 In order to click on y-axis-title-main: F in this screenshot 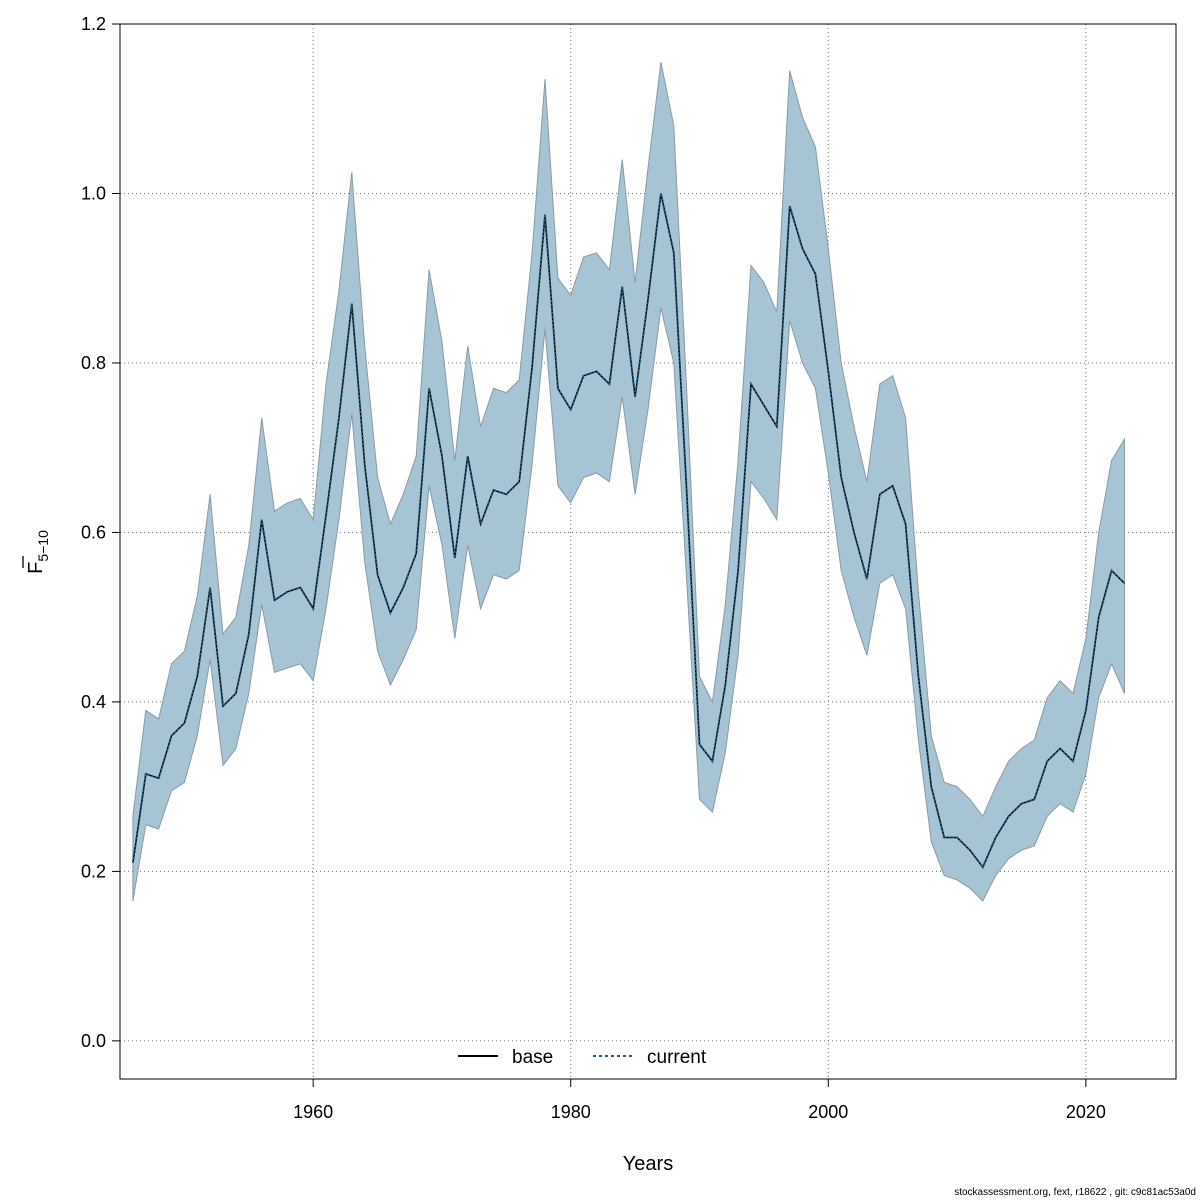, I will do `click(36, 568)`.